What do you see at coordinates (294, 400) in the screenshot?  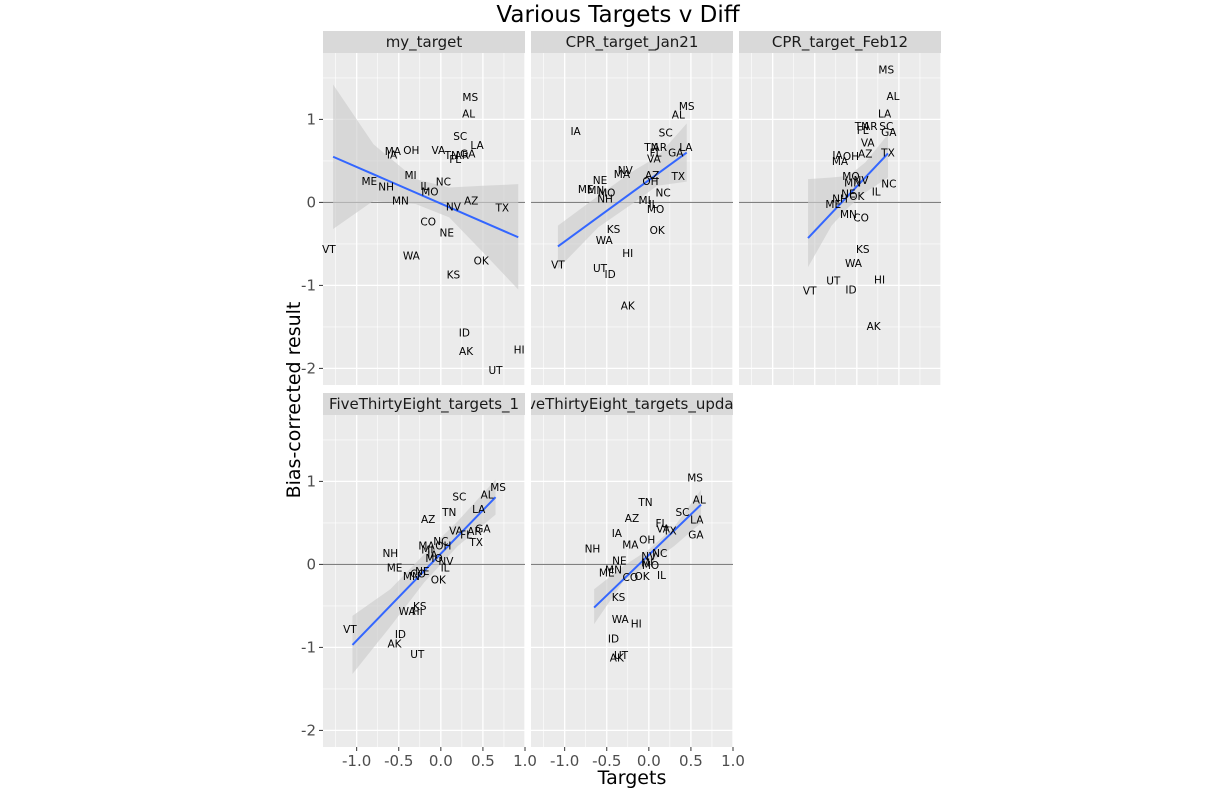 I see `y-axis-label: Bias-corrected result` at bounding box center [294, 400].